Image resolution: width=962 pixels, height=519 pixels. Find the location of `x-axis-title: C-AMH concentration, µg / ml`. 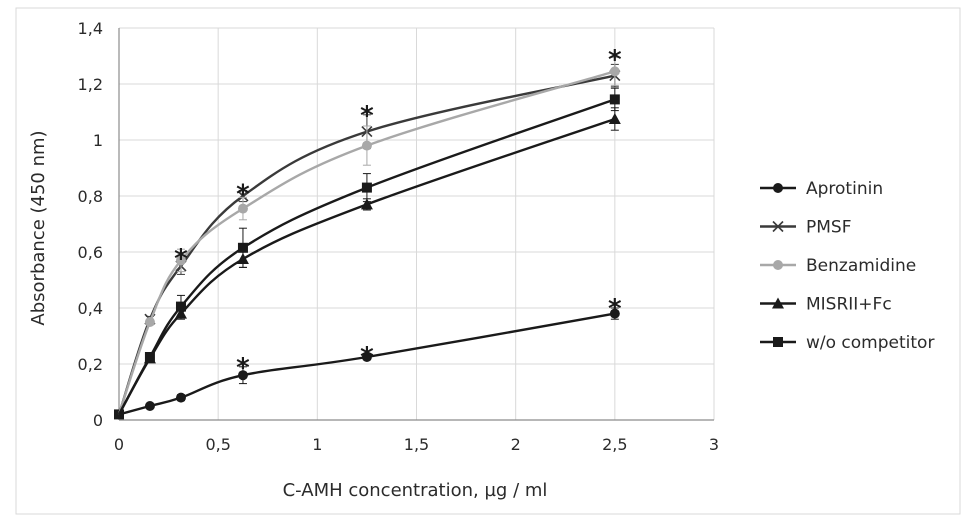

x-axis-title: C-AMH concentration, µg / ml is located at coordinates (415, 490).